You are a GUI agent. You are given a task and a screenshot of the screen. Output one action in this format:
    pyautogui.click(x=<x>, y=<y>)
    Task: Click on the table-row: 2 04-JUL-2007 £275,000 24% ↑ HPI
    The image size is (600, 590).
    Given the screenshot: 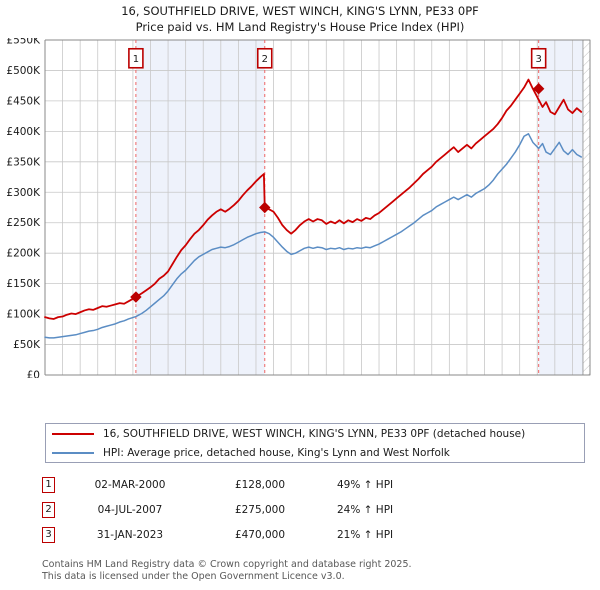 What is the action you would take?
    pyautogui.click(x=282, y=509)
    